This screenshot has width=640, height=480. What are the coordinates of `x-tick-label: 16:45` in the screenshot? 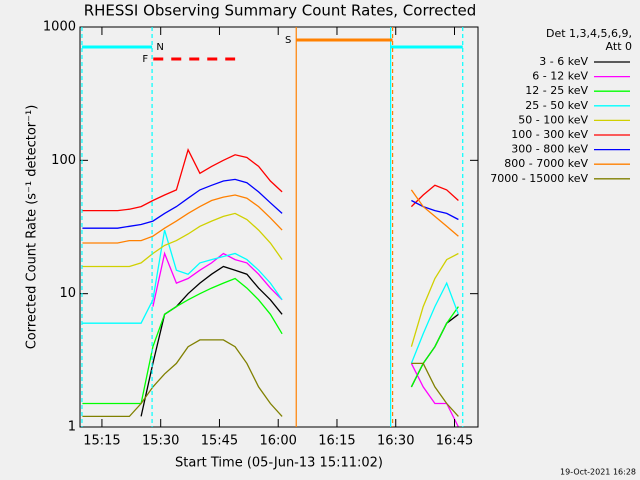 It's located at (454, 441).